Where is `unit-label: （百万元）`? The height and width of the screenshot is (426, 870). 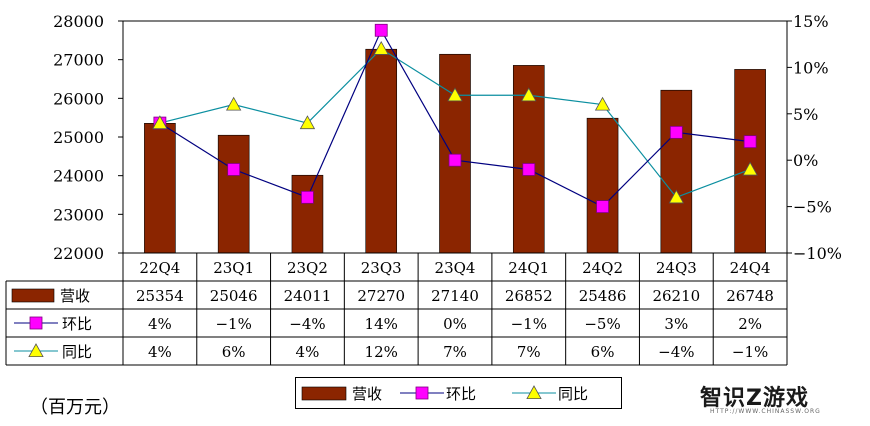 unit-label: （百万元） is located at coordinates (75, 407).